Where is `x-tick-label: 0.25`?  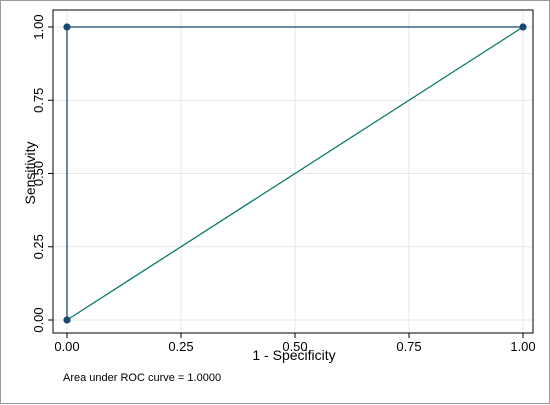 x-tick-label: 0.25 is located at coordinates (180, 346).